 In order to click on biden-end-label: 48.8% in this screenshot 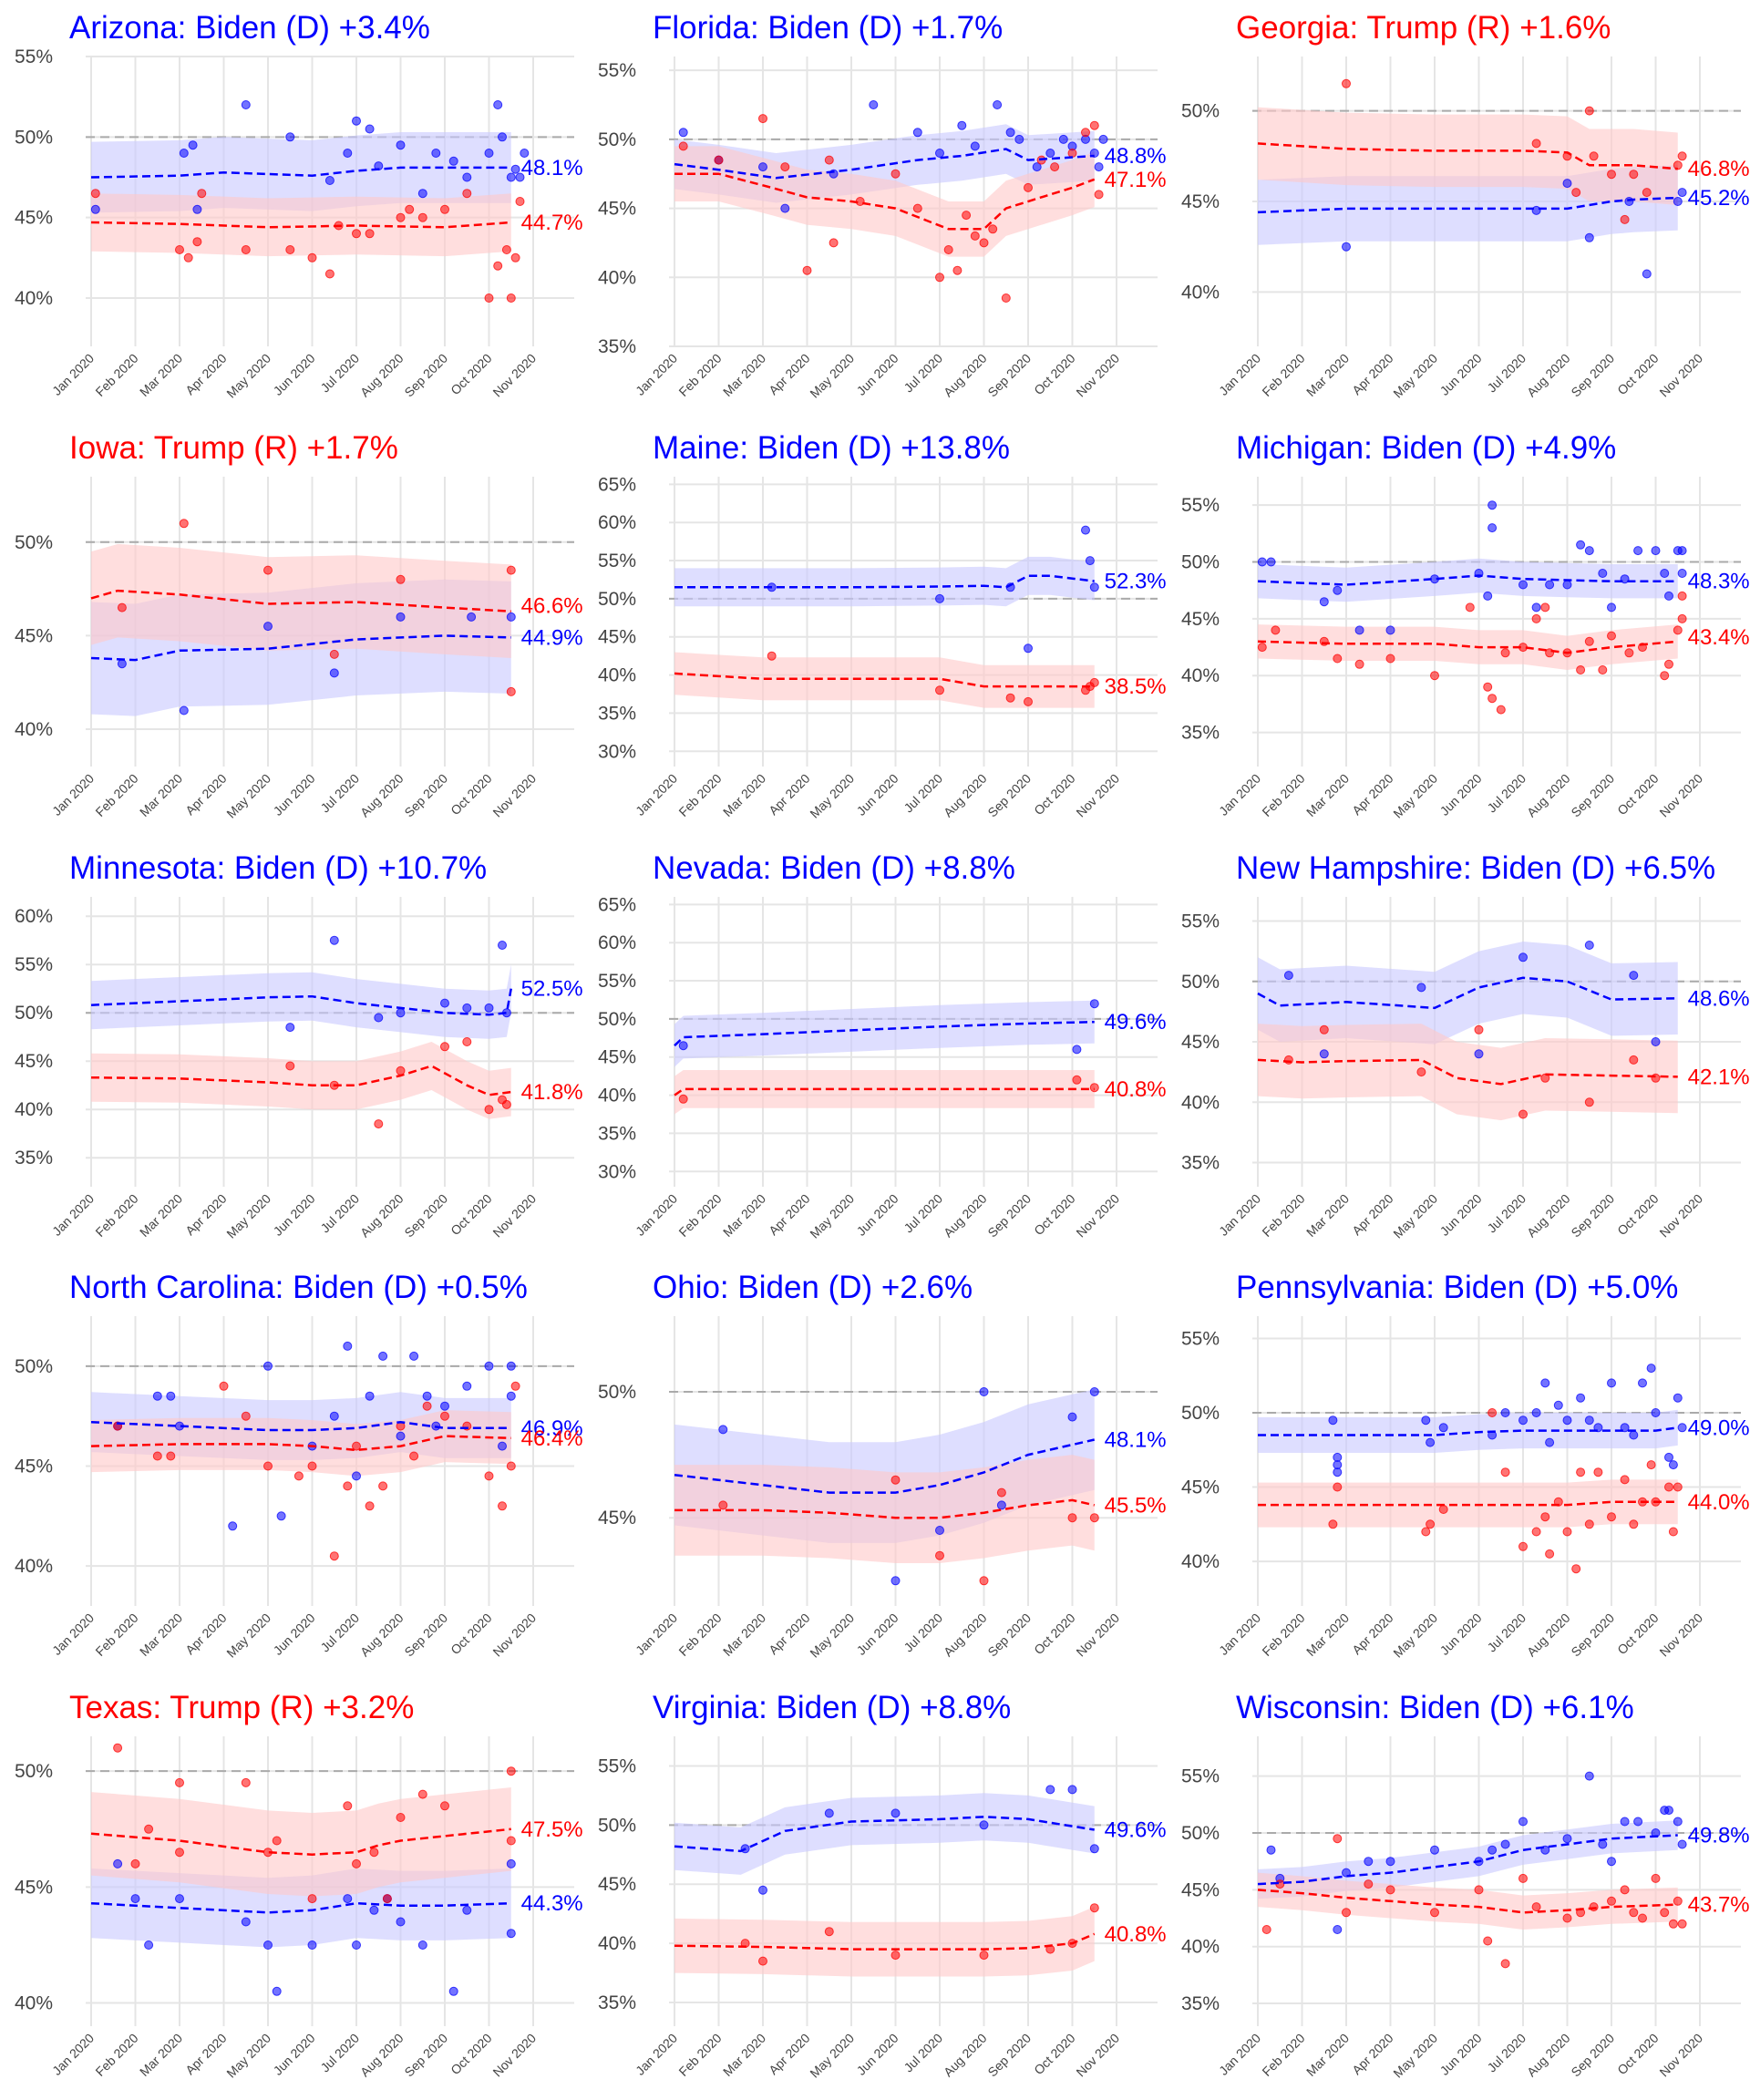, I will do `click(1136, 156)`.